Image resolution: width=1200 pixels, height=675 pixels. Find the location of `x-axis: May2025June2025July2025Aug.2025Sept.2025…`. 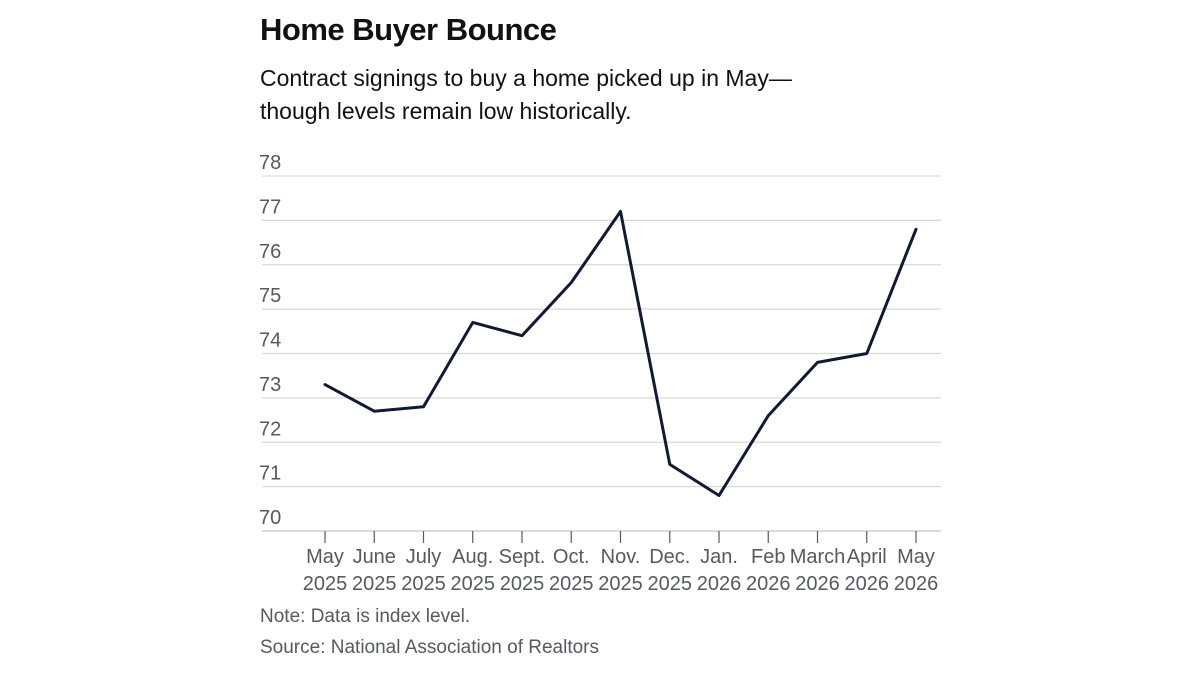

x-axis: May2025June2025July2025Aug.2025Sept.2025… is located at coordinates (601, 562).